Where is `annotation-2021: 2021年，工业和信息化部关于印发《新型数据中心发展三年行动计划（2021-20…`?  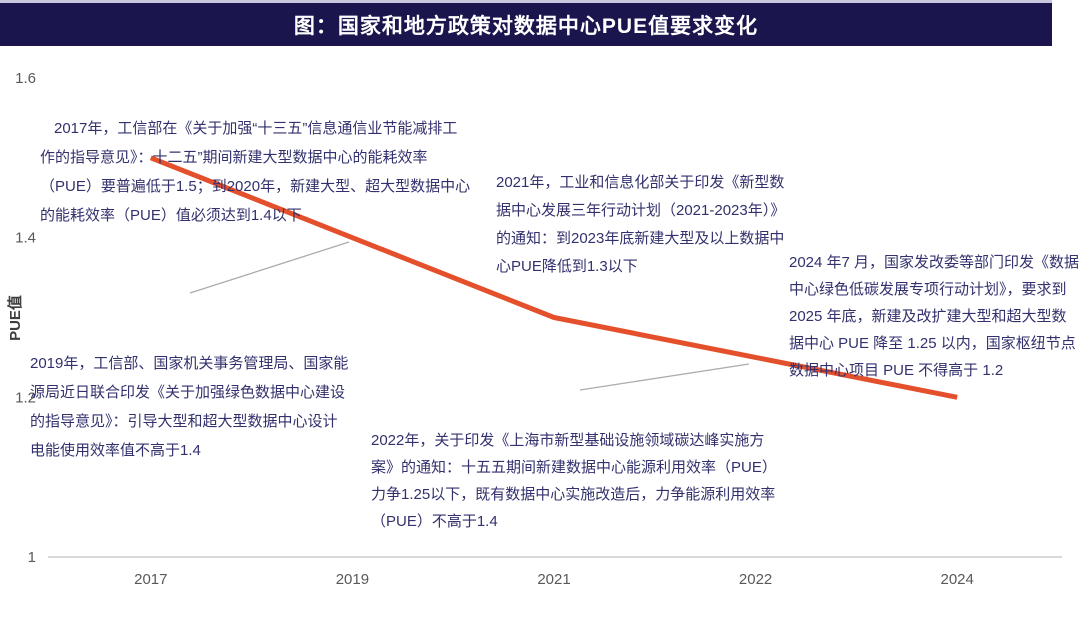
annotation-2021: 2021年，工业和信息化部关于印发《新型数据中心发展三年行动计划（2021-20… is located at coordinates (641, 224).